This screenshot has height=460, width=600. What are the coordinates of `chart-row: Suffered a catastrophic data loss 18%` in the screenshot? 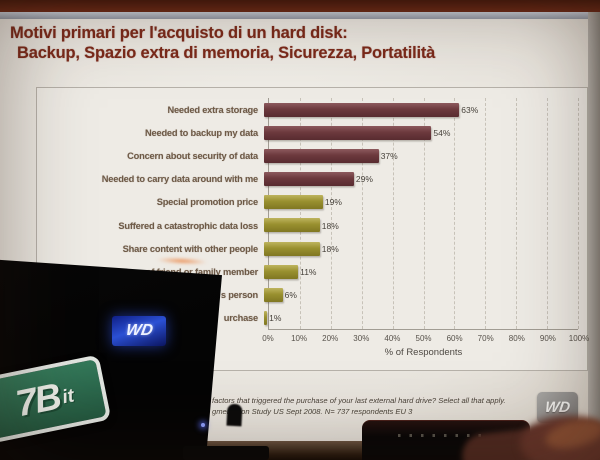 It's located at (308, 225).